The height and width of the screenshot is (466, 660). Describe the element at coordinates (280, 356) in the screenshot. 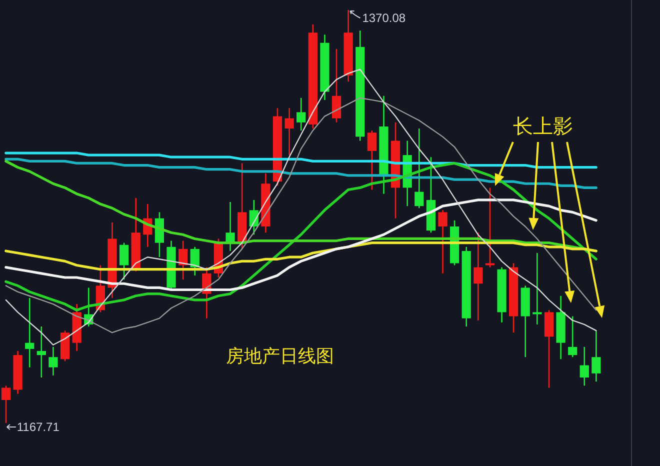

I see `annotation: 房地产日线图` at that location.